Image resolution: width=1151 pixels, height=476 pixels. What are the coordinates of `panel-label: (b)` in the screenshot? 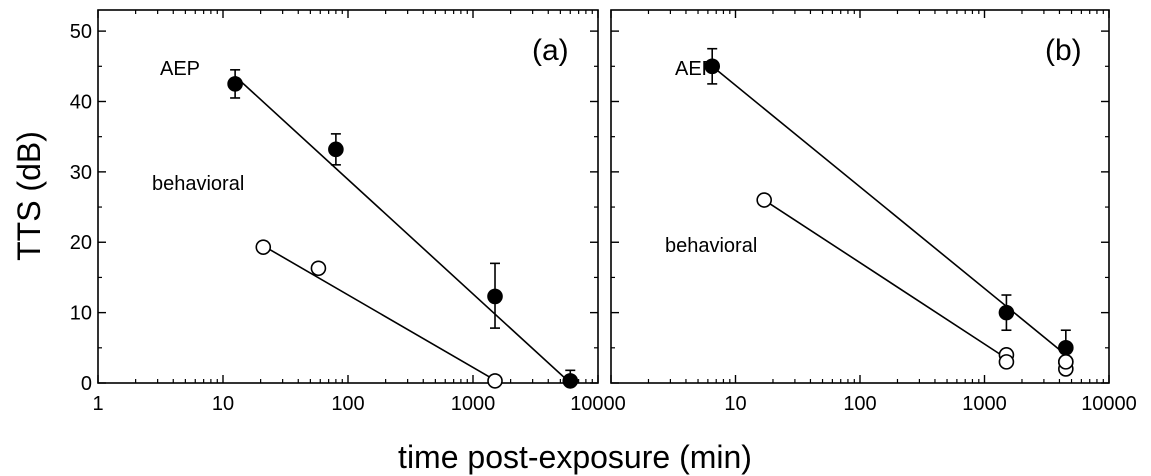 It's located at (1063, 50).